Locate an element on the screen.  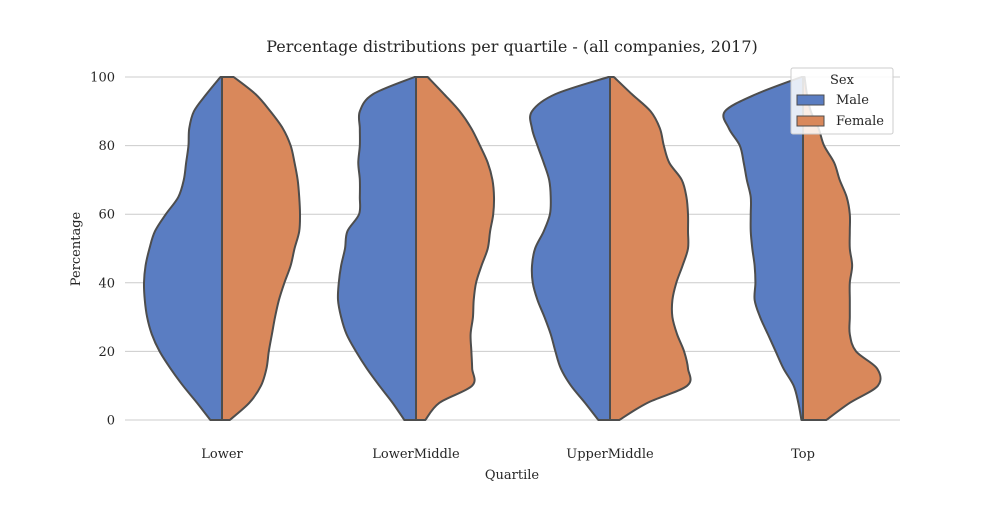
y-tick-label: 100 is located at coordinates (102, 78).